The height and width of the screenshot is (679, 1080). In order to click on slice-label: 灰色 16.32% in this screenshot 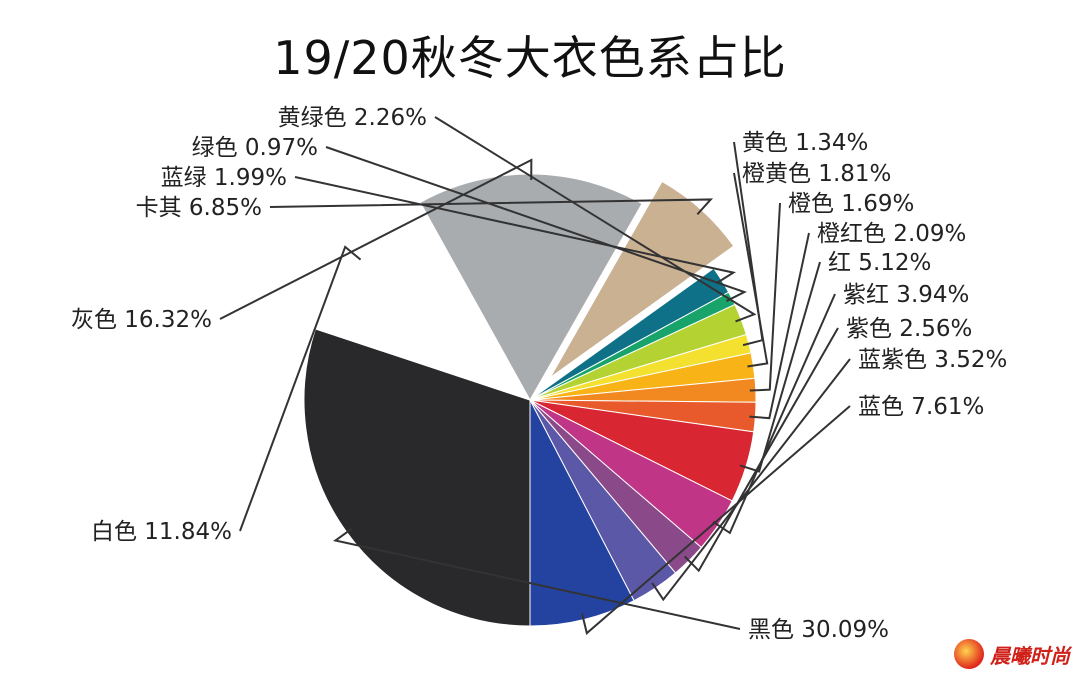, I will do `click(141, 320)`.